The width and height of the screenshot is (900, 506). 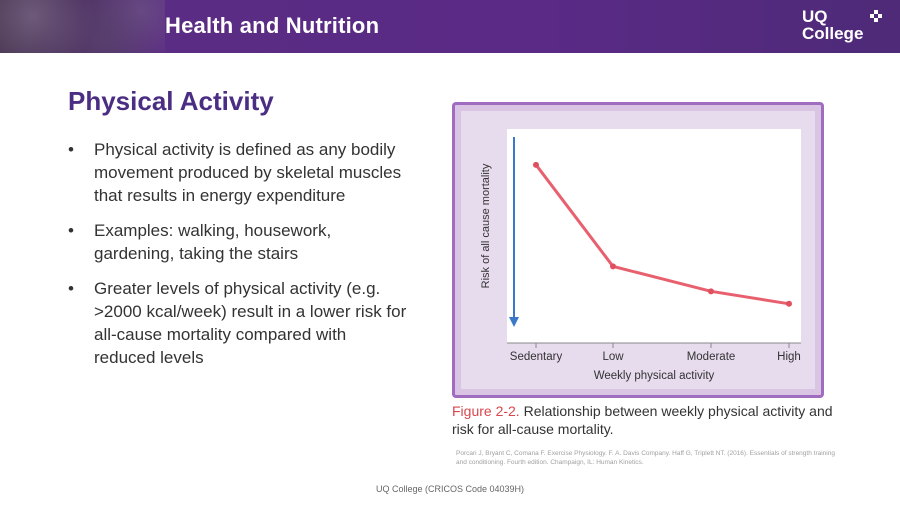 I want to click on banner-title: Health and Nutrition, so click(x=272, y=25).